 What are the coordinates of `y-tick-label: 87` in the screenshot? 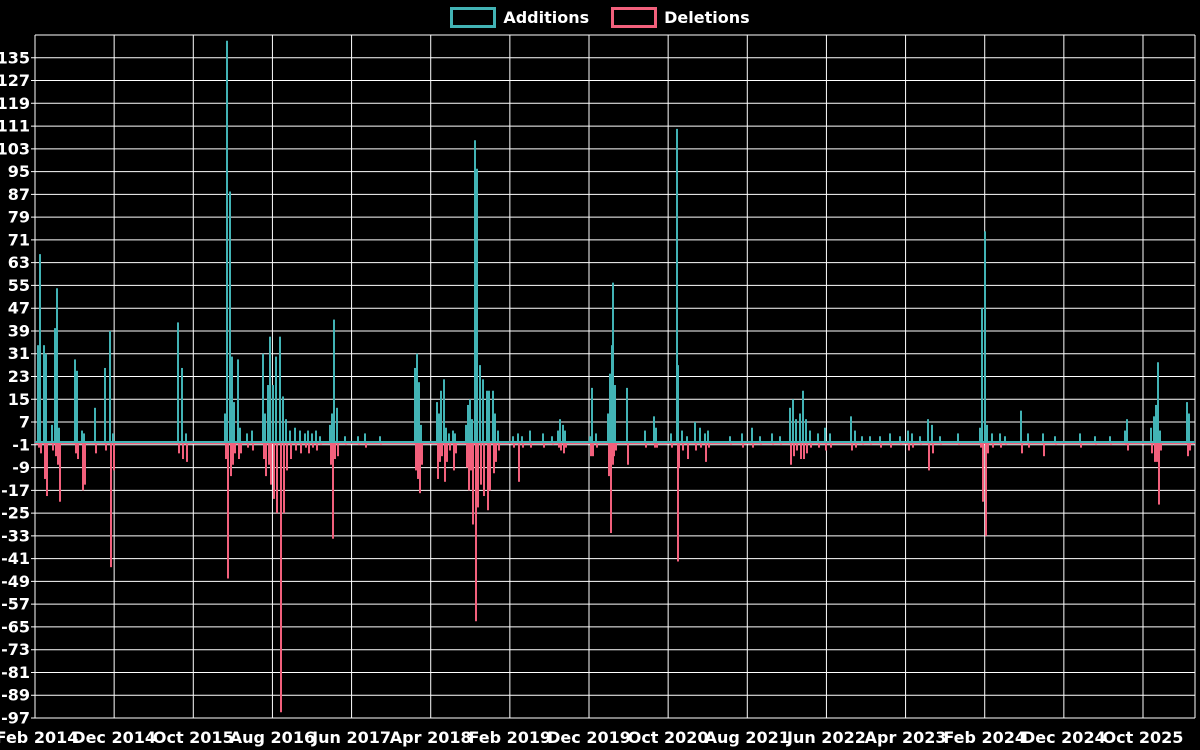 It's located at (19, 194).